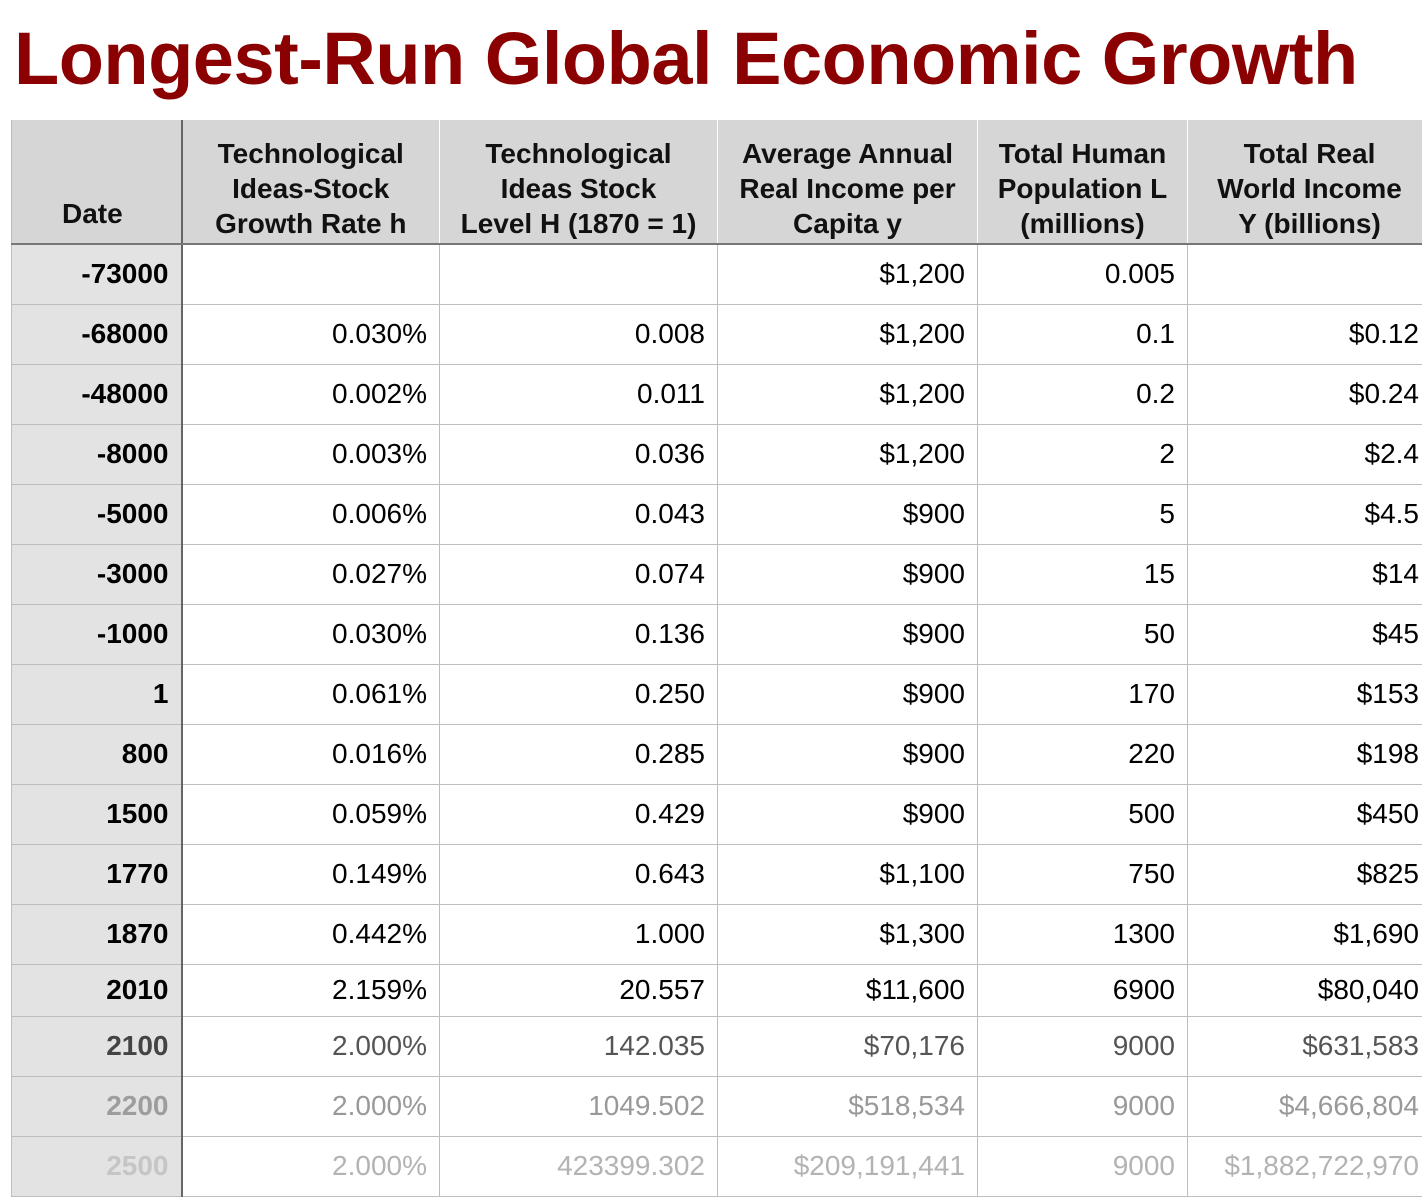 The image size is (1422, 1200). Describe the element at coordinates (1304, 1046) in the screenshot. I see `world-income-cell: $631,583` at that location.